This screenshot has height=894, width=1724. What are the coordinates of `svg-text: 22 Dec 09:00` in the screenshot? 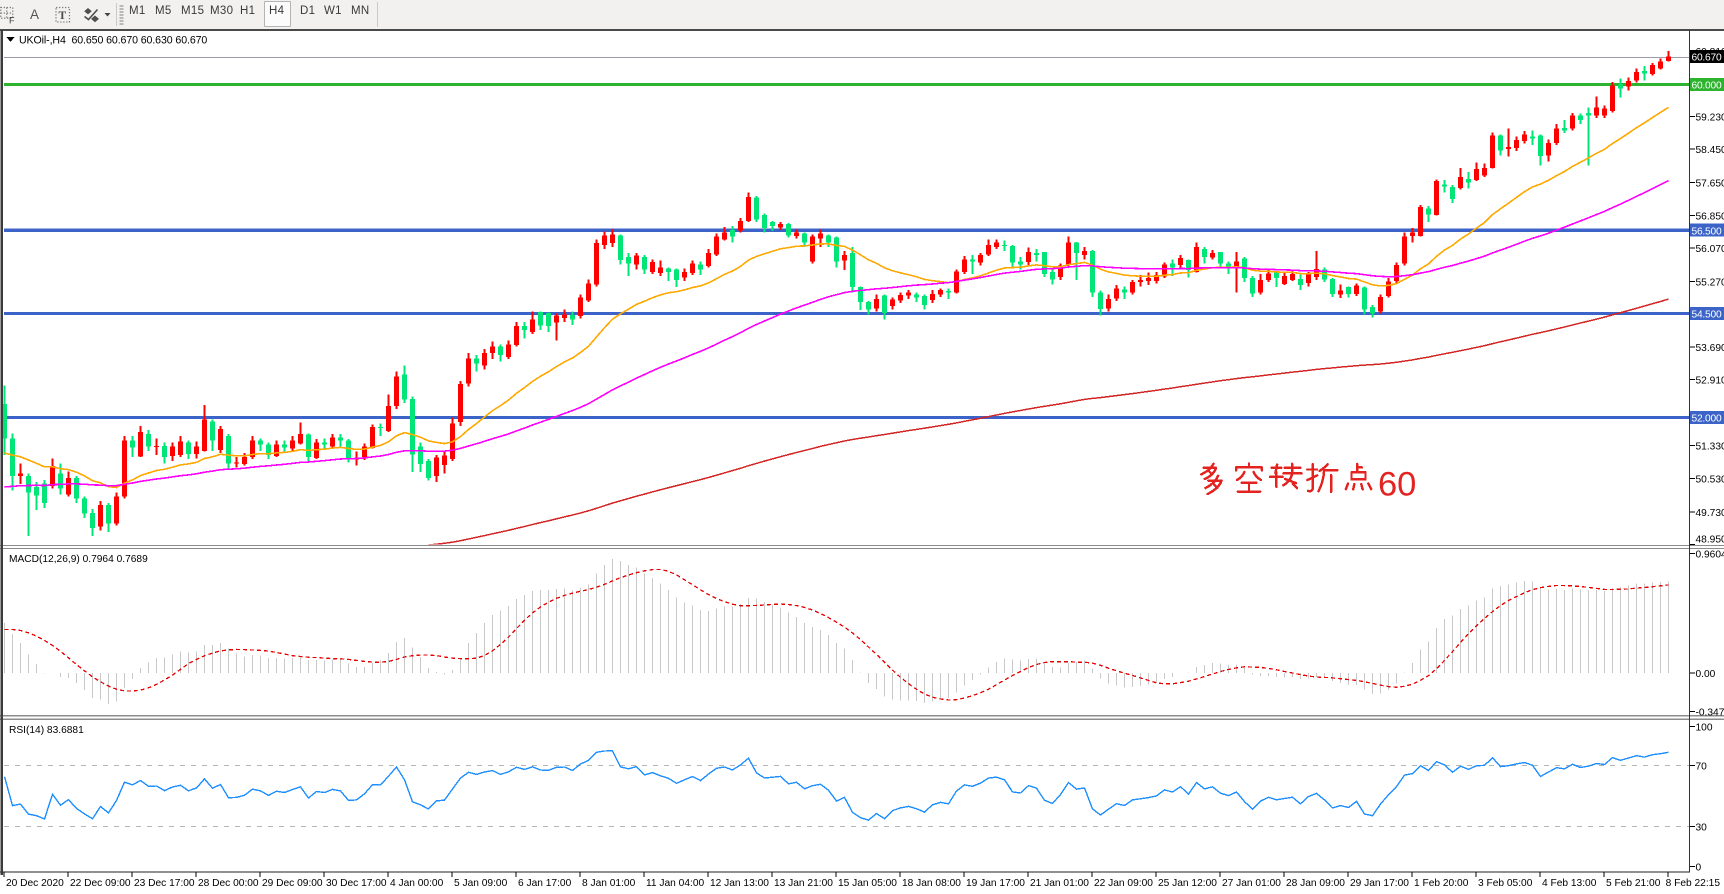 It's located at (100, 883).